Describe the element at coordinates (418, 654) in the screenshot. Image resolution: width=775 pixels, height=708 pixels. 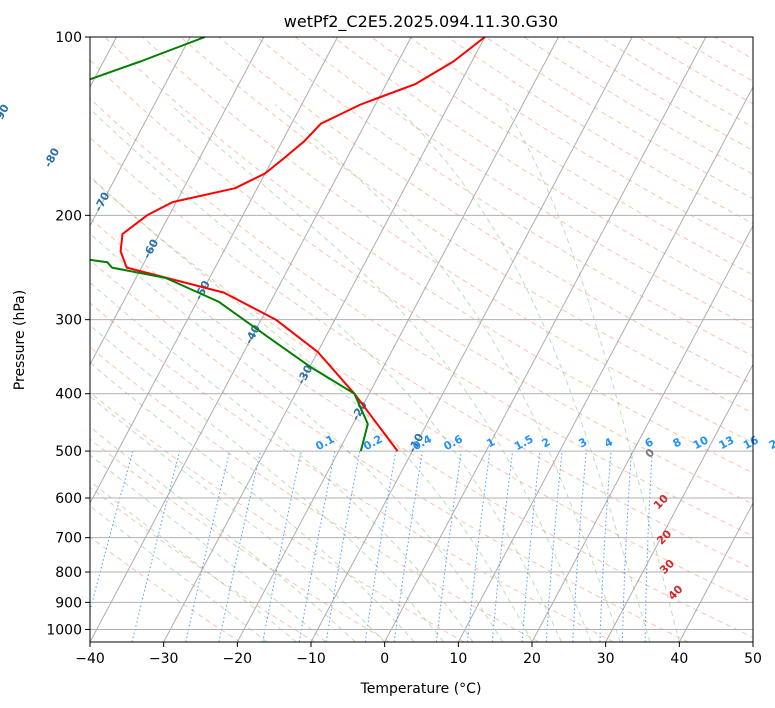
I see `x-axis-ticks: −40 −30 −20 −10 0 10 20 30 40 50` at that location.